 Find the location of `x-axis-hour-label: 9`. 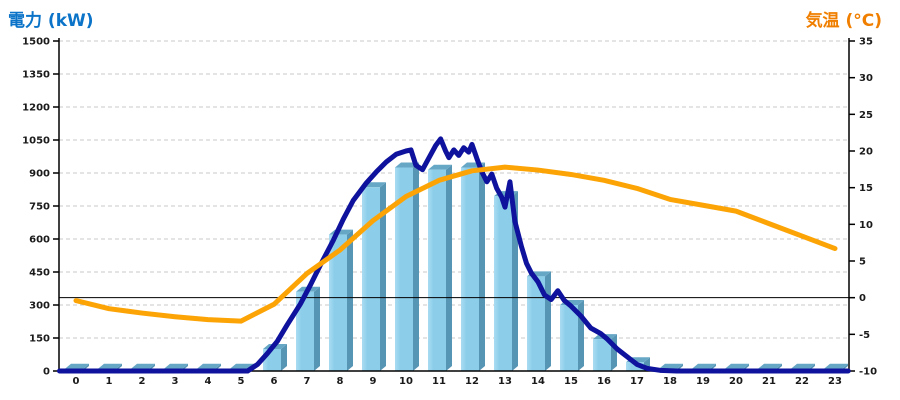

x-axis-hour-label: 9 is located at coordinates (373, 381).